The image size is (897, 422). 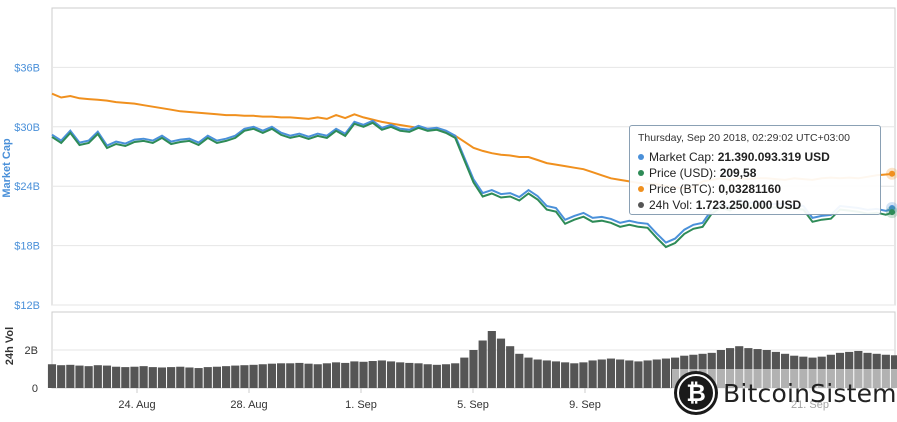 I want to click on market-cap-tick-label: $12B, so click(x=27, y=306).